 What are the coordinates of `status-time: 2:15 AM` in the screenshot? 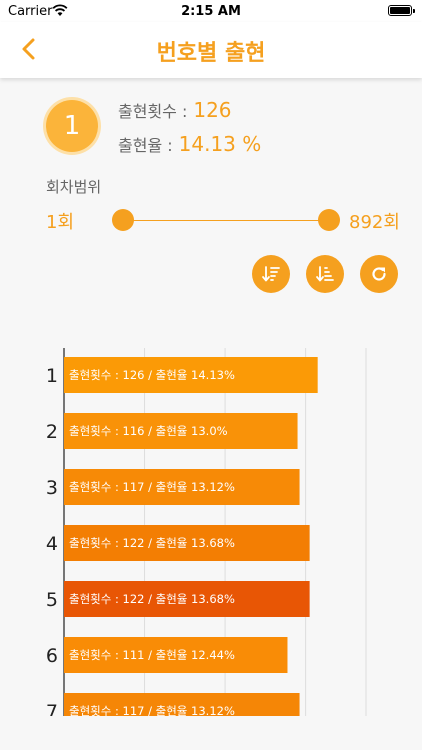 It's located at (211, 11).